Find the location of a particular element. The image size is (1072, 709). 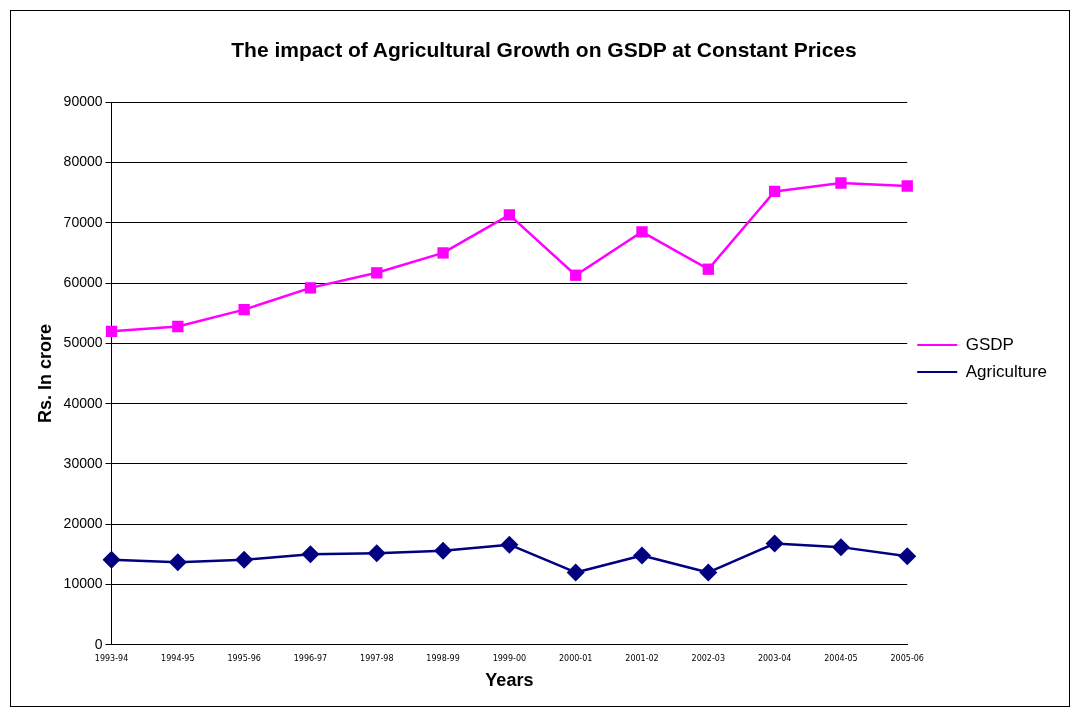

x-tick-label: 2004-05 is located at coordinates (841, 658).